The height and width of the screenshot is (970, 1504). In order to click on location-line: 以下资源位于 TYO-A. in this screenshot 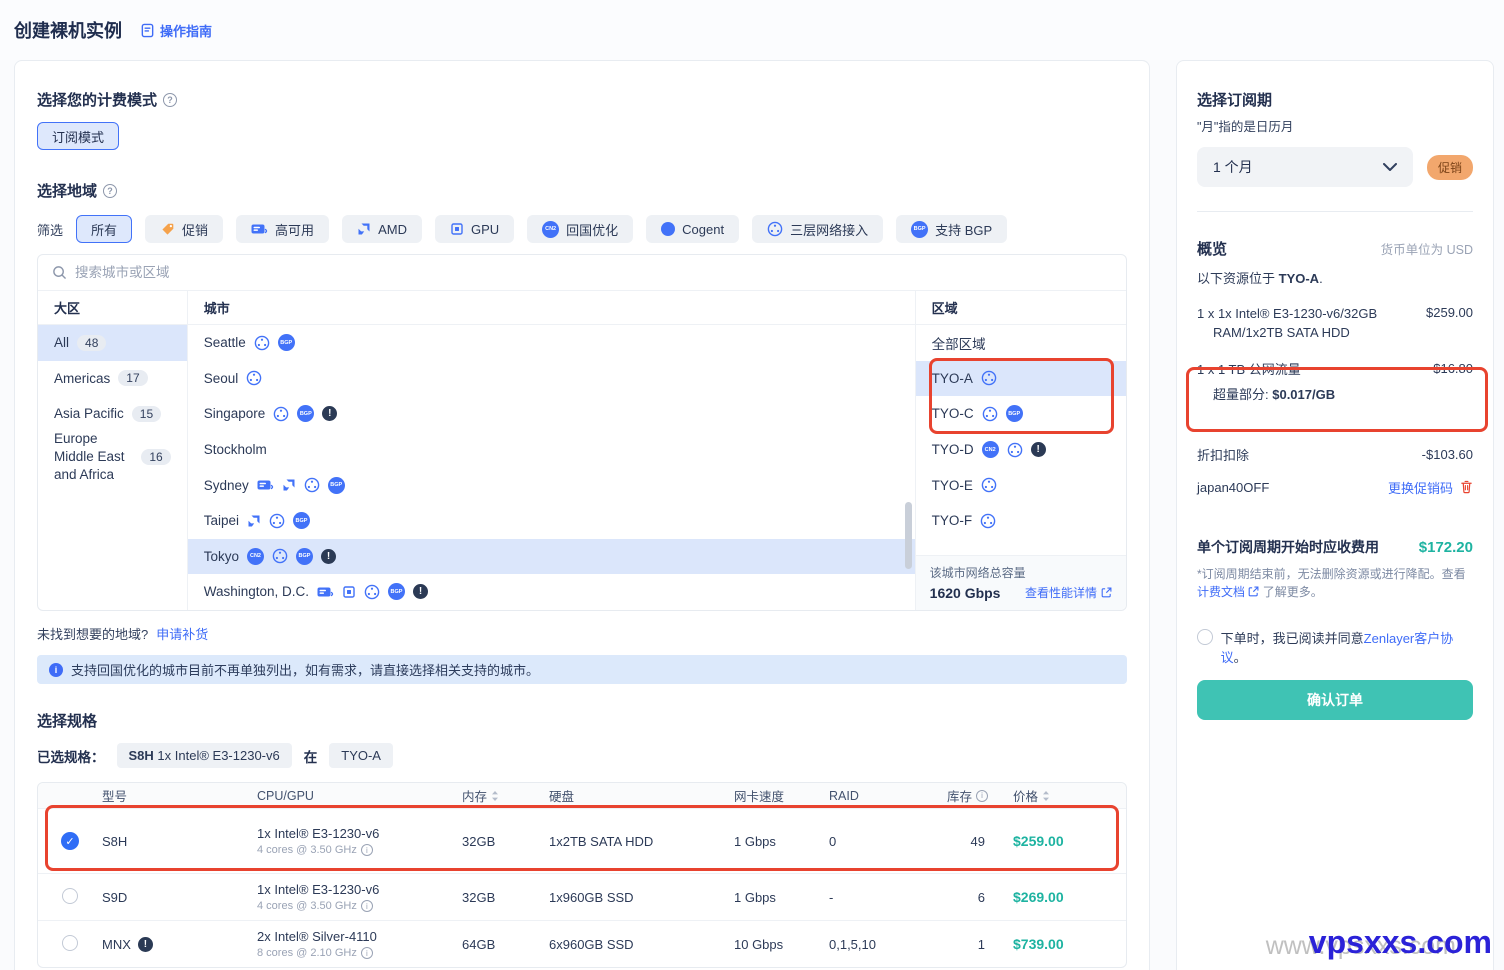, I will do `click(1260, 278)`.